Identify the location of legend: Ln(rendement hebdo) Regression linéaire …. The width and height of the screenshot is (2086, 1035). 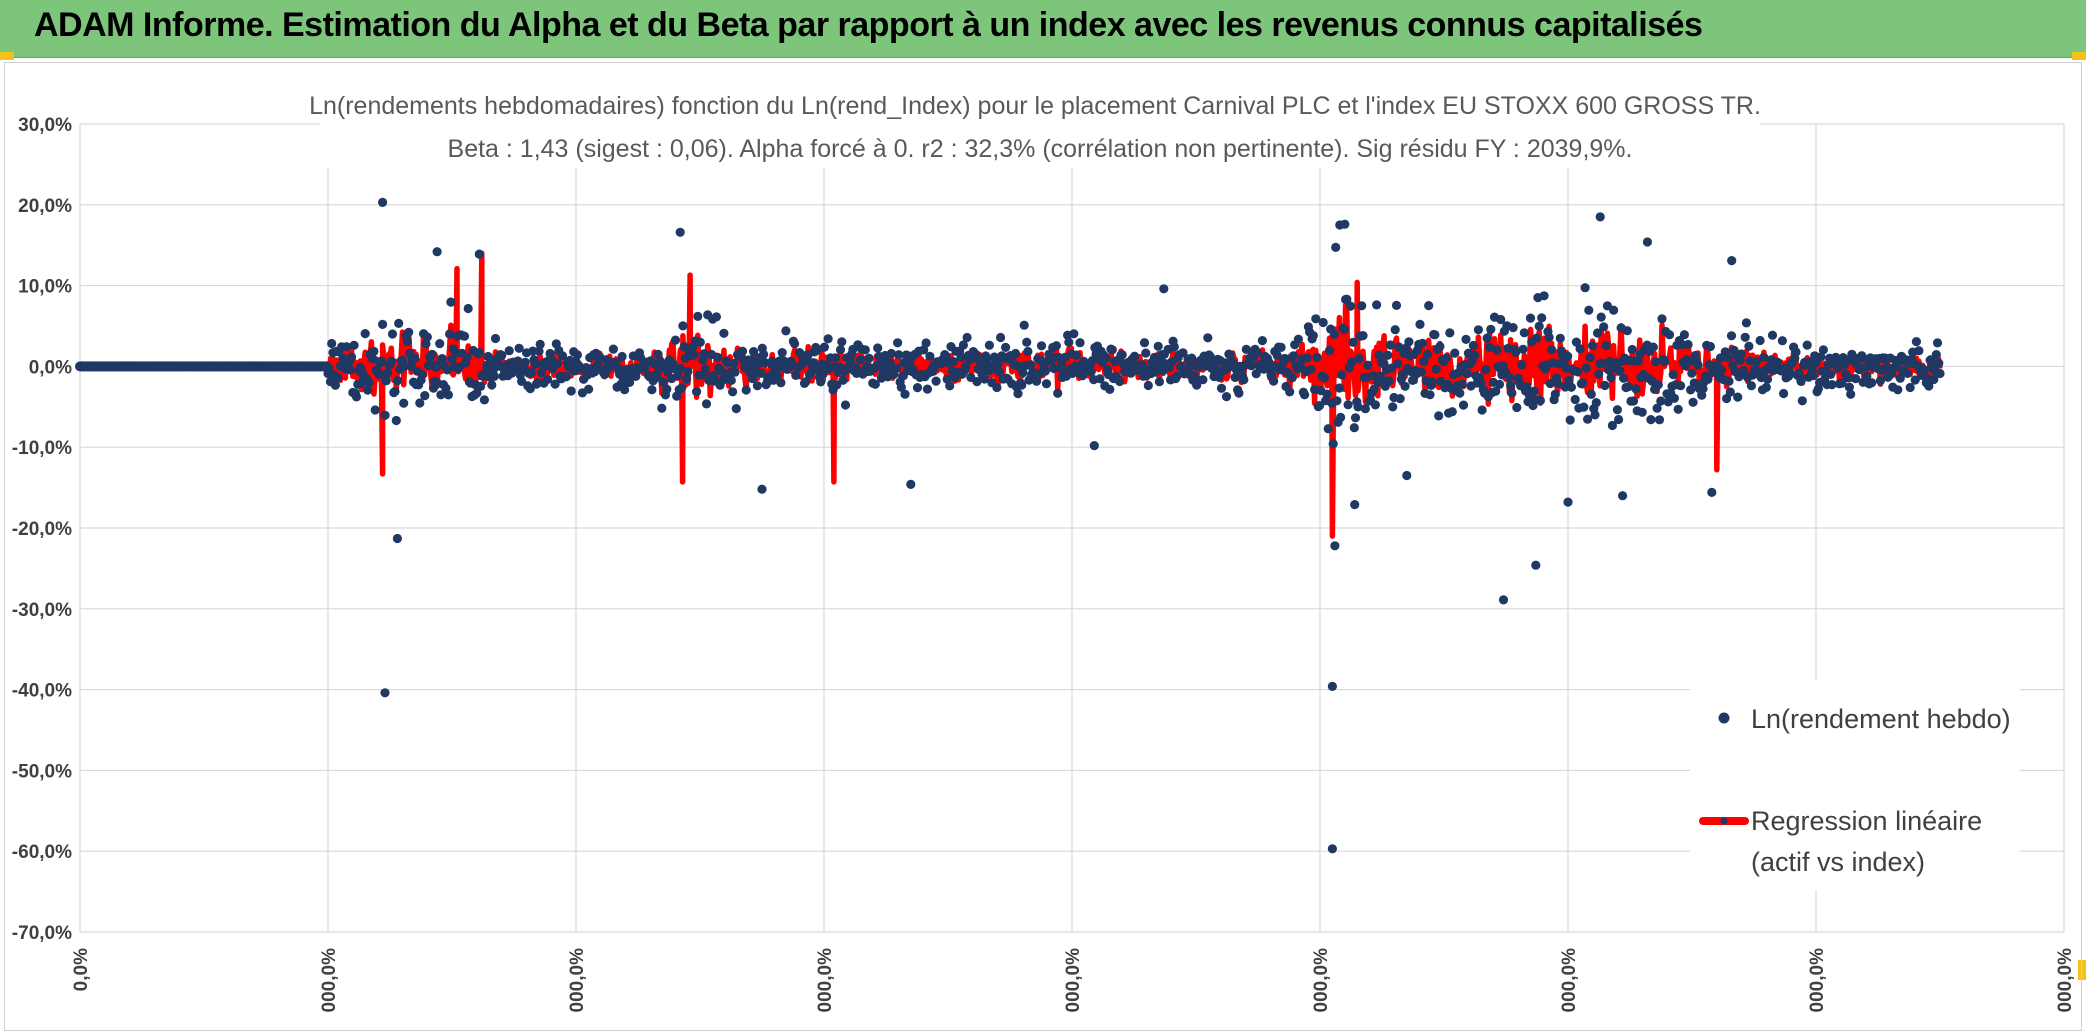
(1855, 785).